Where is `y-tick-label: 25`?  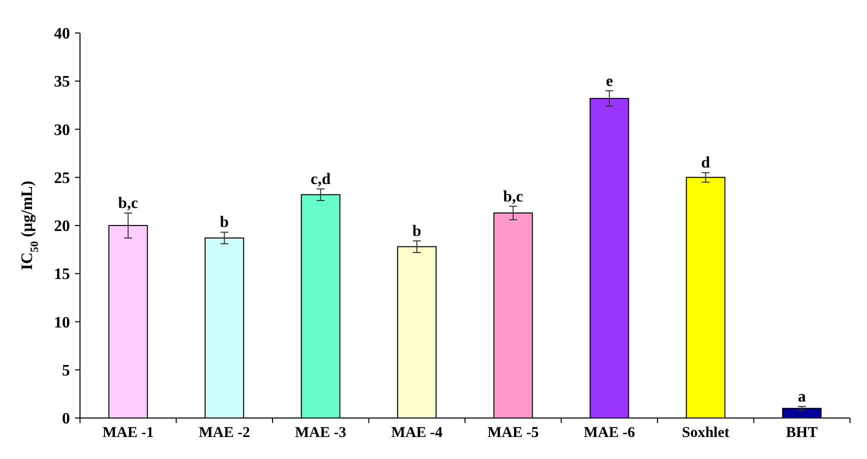
y-tick-label: 25 is located at coordinates (62, 178).